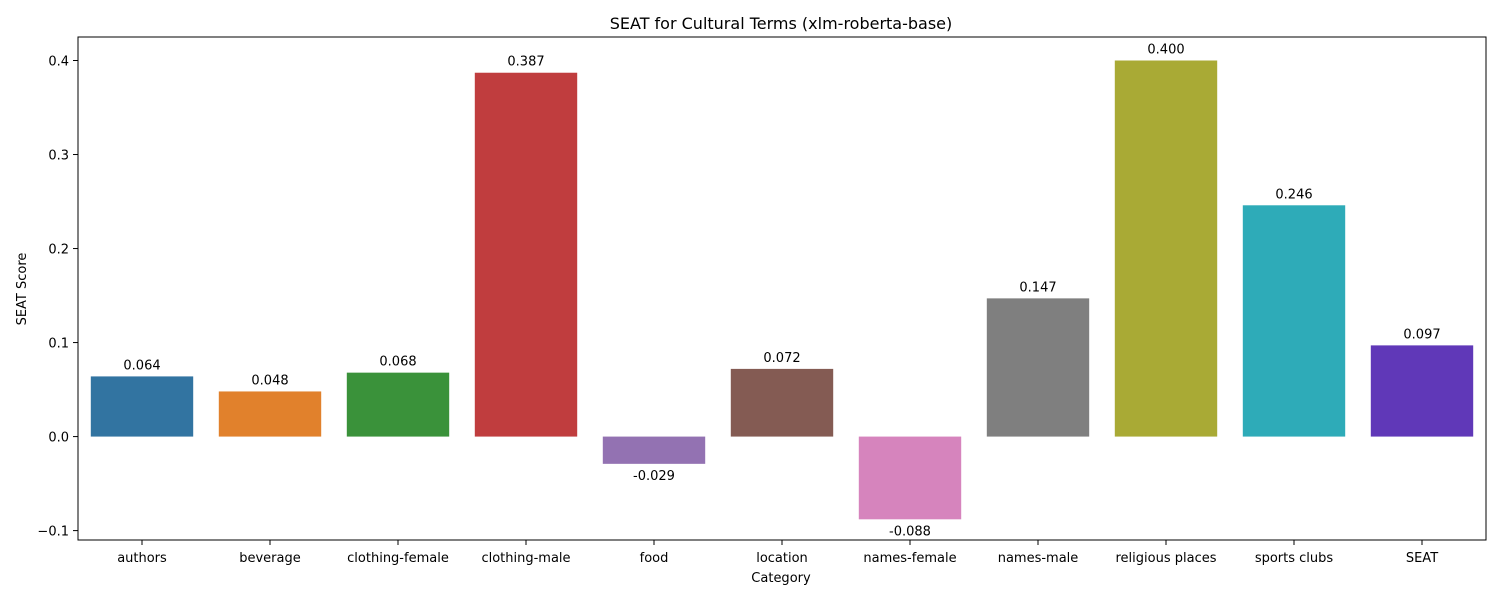 This screenshot has height=604, width=1500. What do you see at coordinates (58, 62) in the screenshot?
I see `y-tick-label: 0.4` at bounding box center [58, 62].